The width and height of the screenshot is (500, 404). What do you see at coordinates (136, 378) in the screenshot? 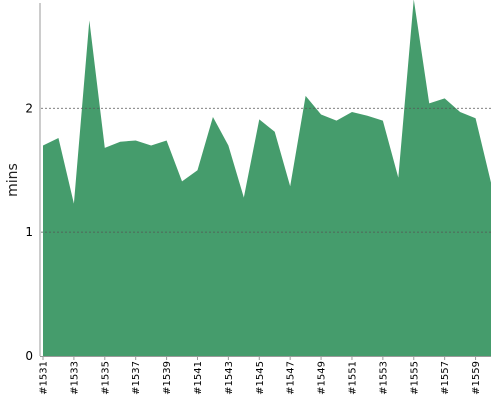
I see `x-tick-label-1537: #1537` at bounding box center [136, 378].